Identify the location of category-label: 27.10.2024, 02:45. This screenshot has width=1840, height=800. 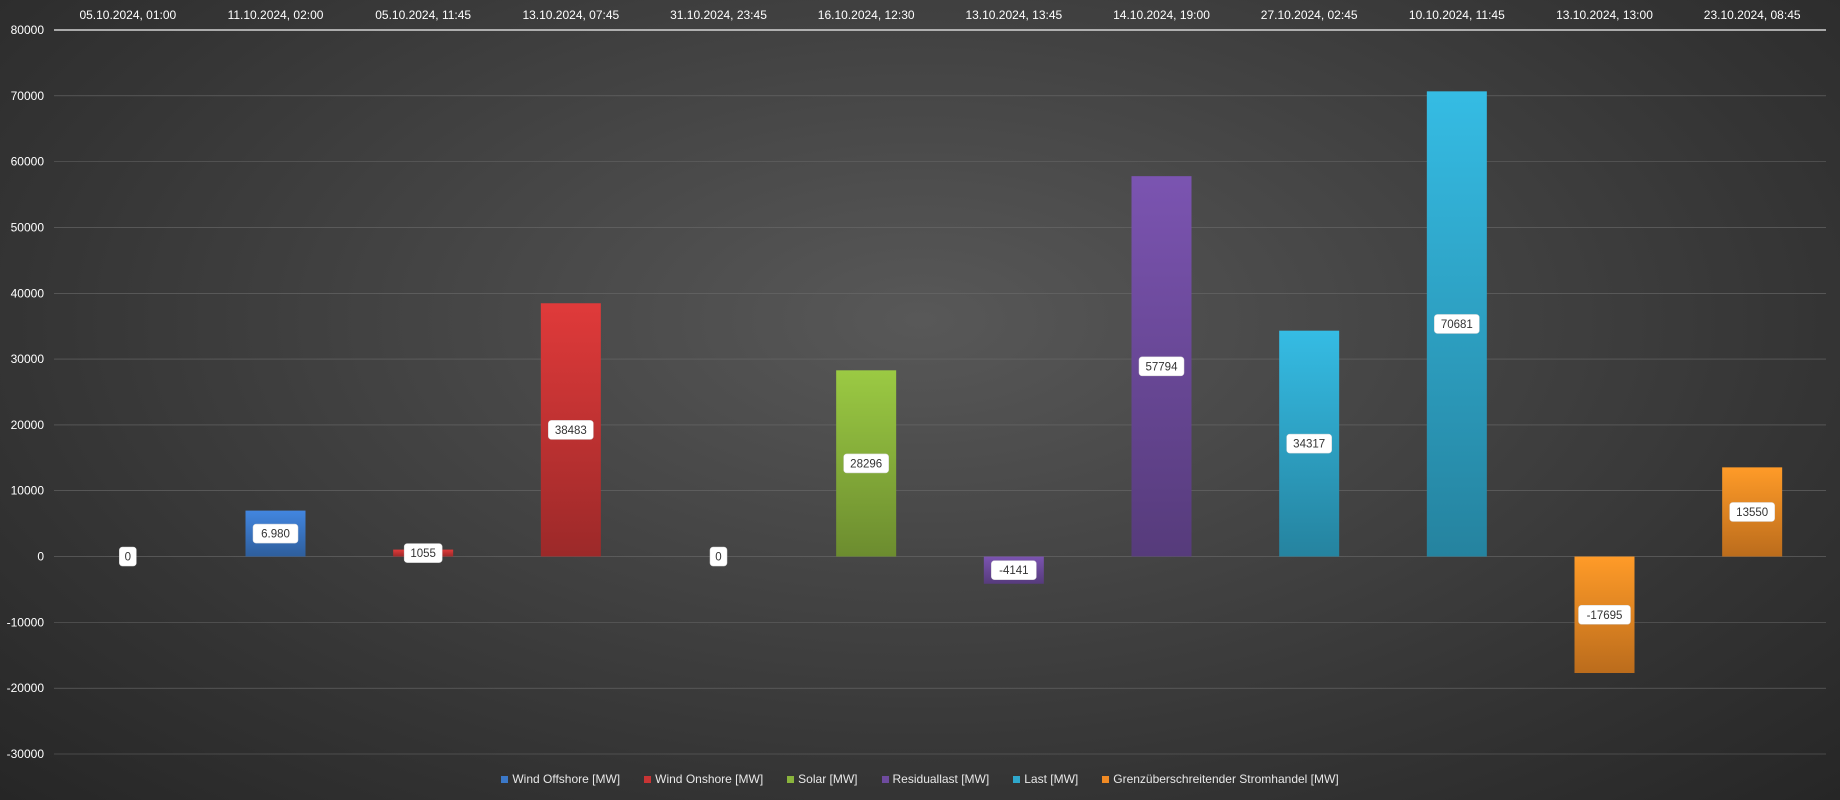
(1309, 15).